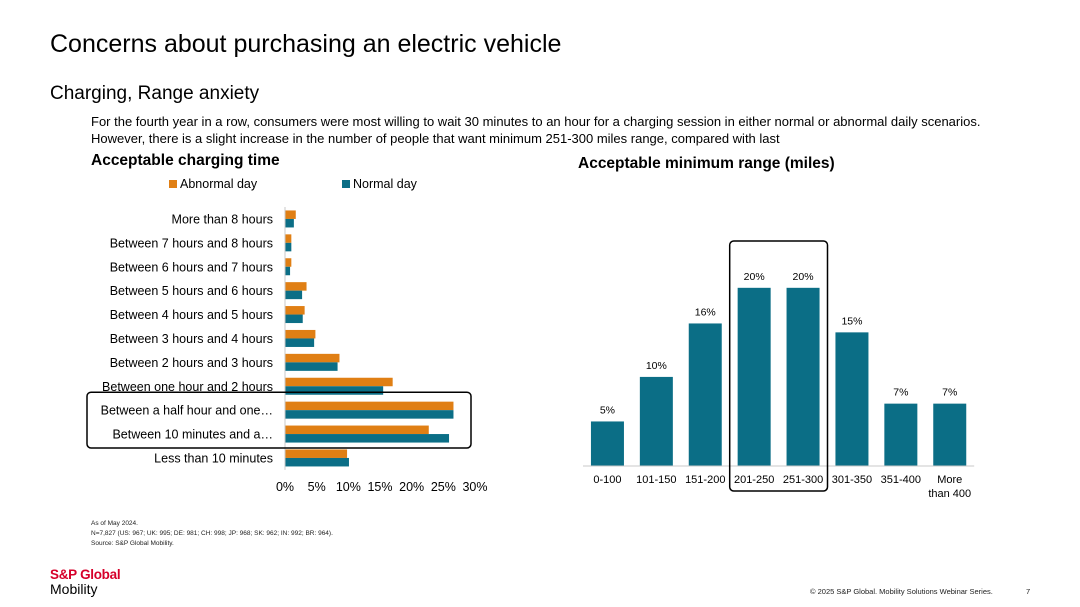  Describe the element at coordinates (348, 487) in the screenshot. I see `x-tick-label: 10%` at that location.